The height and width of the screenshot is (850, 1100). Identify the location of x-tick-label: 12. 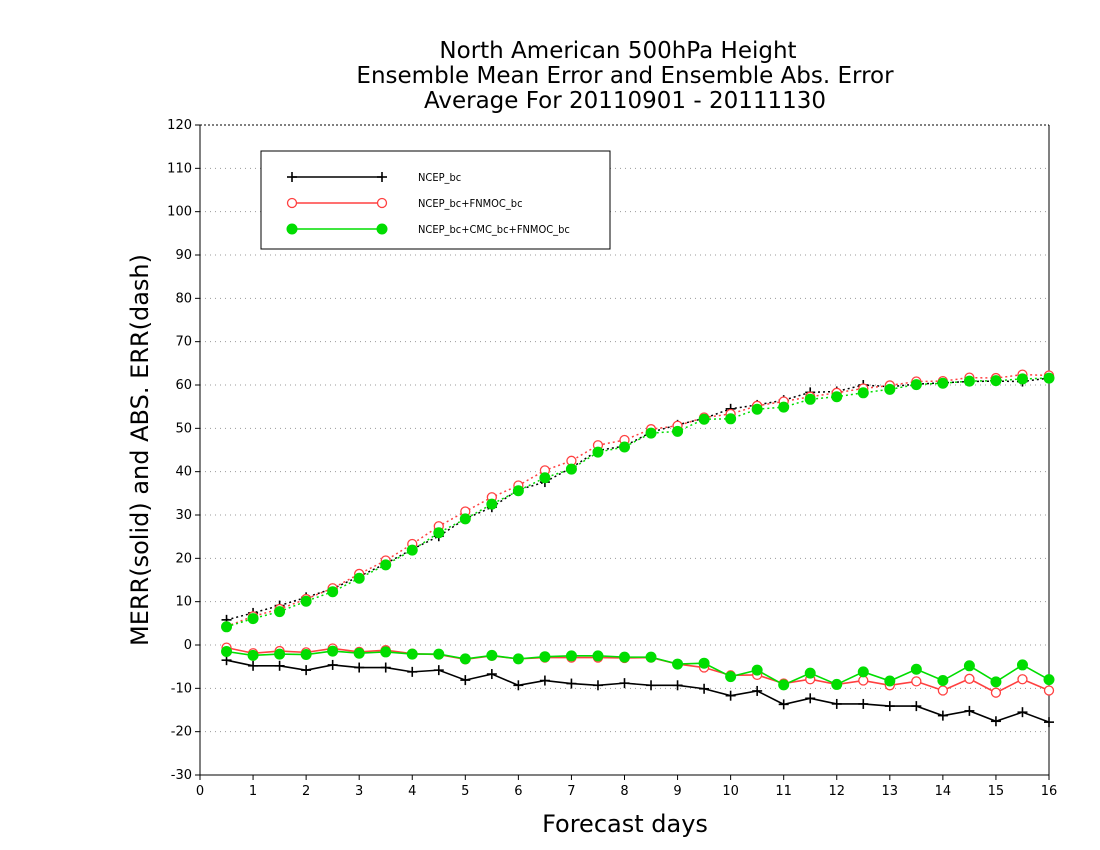
(836, 791).